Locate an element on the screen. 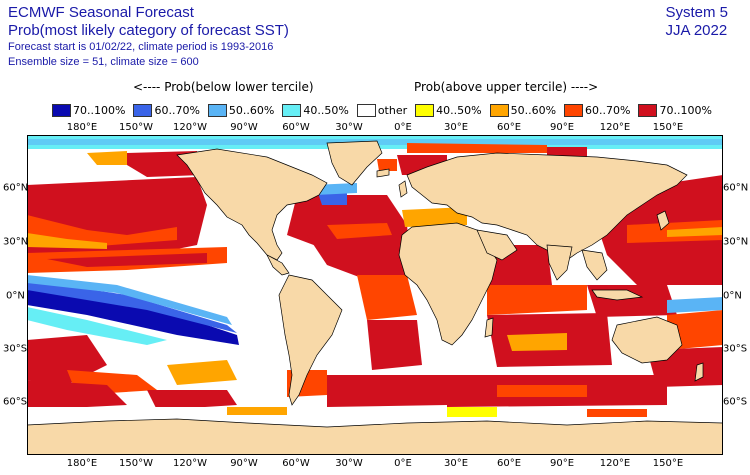 The image size is (750, 475). lat-label: 0°N is located at coordinates (732, 296).